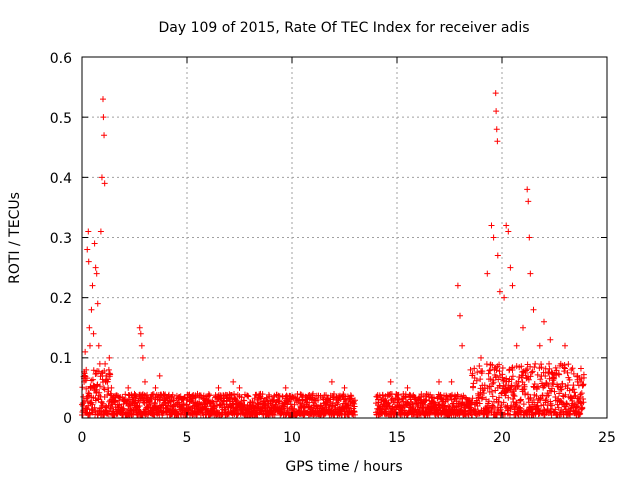 This screenshot has width=640, height=480. What do you see at coordinates (61, 59) in the screenshot?
I see `y-tick-label-0-6: 0.6` at bounding box center [61, 59].